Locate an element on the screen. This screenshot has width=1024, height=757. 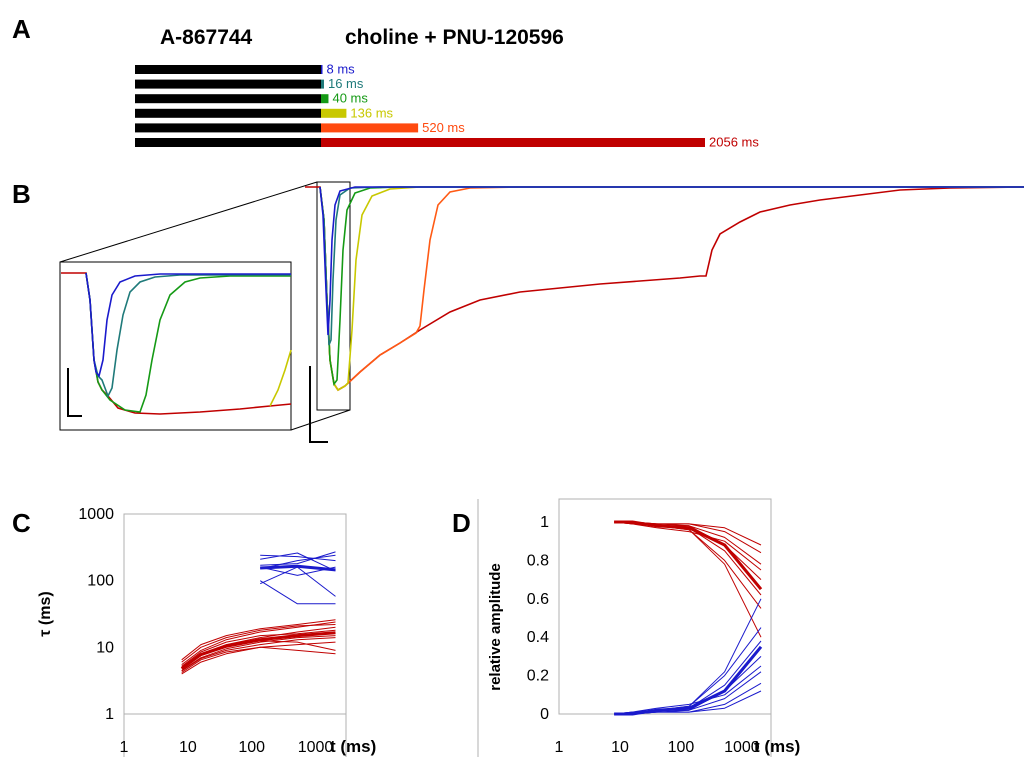
y-tick-label: 0.8 is located at coordinates (538, 560).